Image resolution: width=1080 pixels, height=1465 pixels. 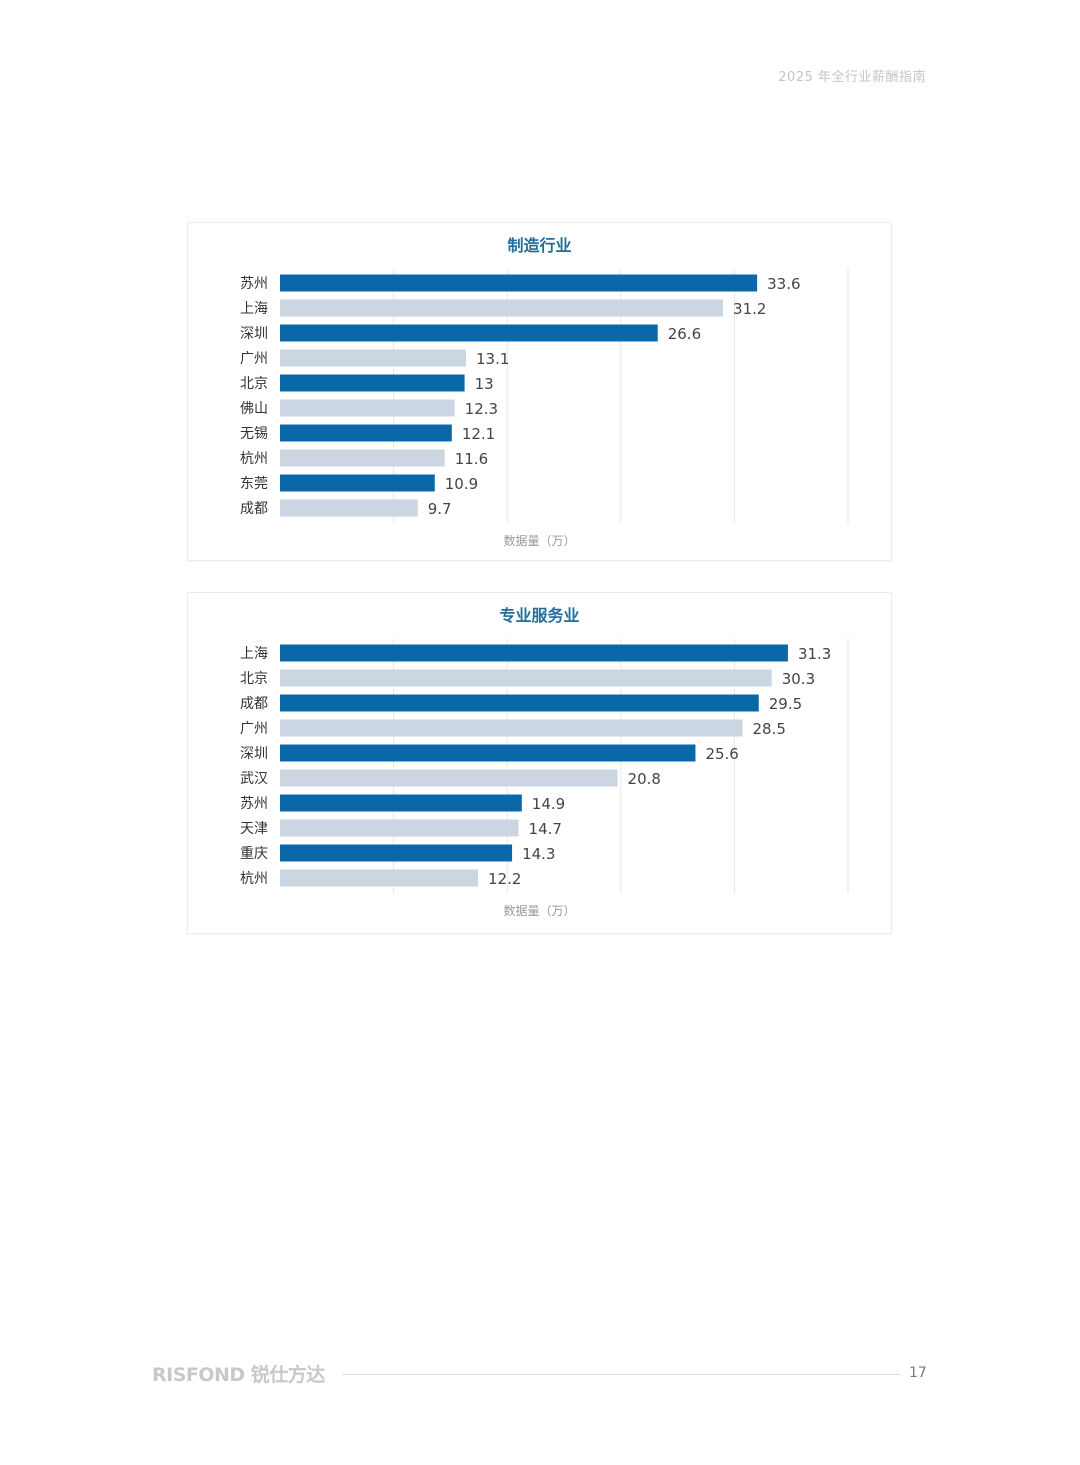 I want to click on chart-title: 专业服务业, so click(x=539, y=615).